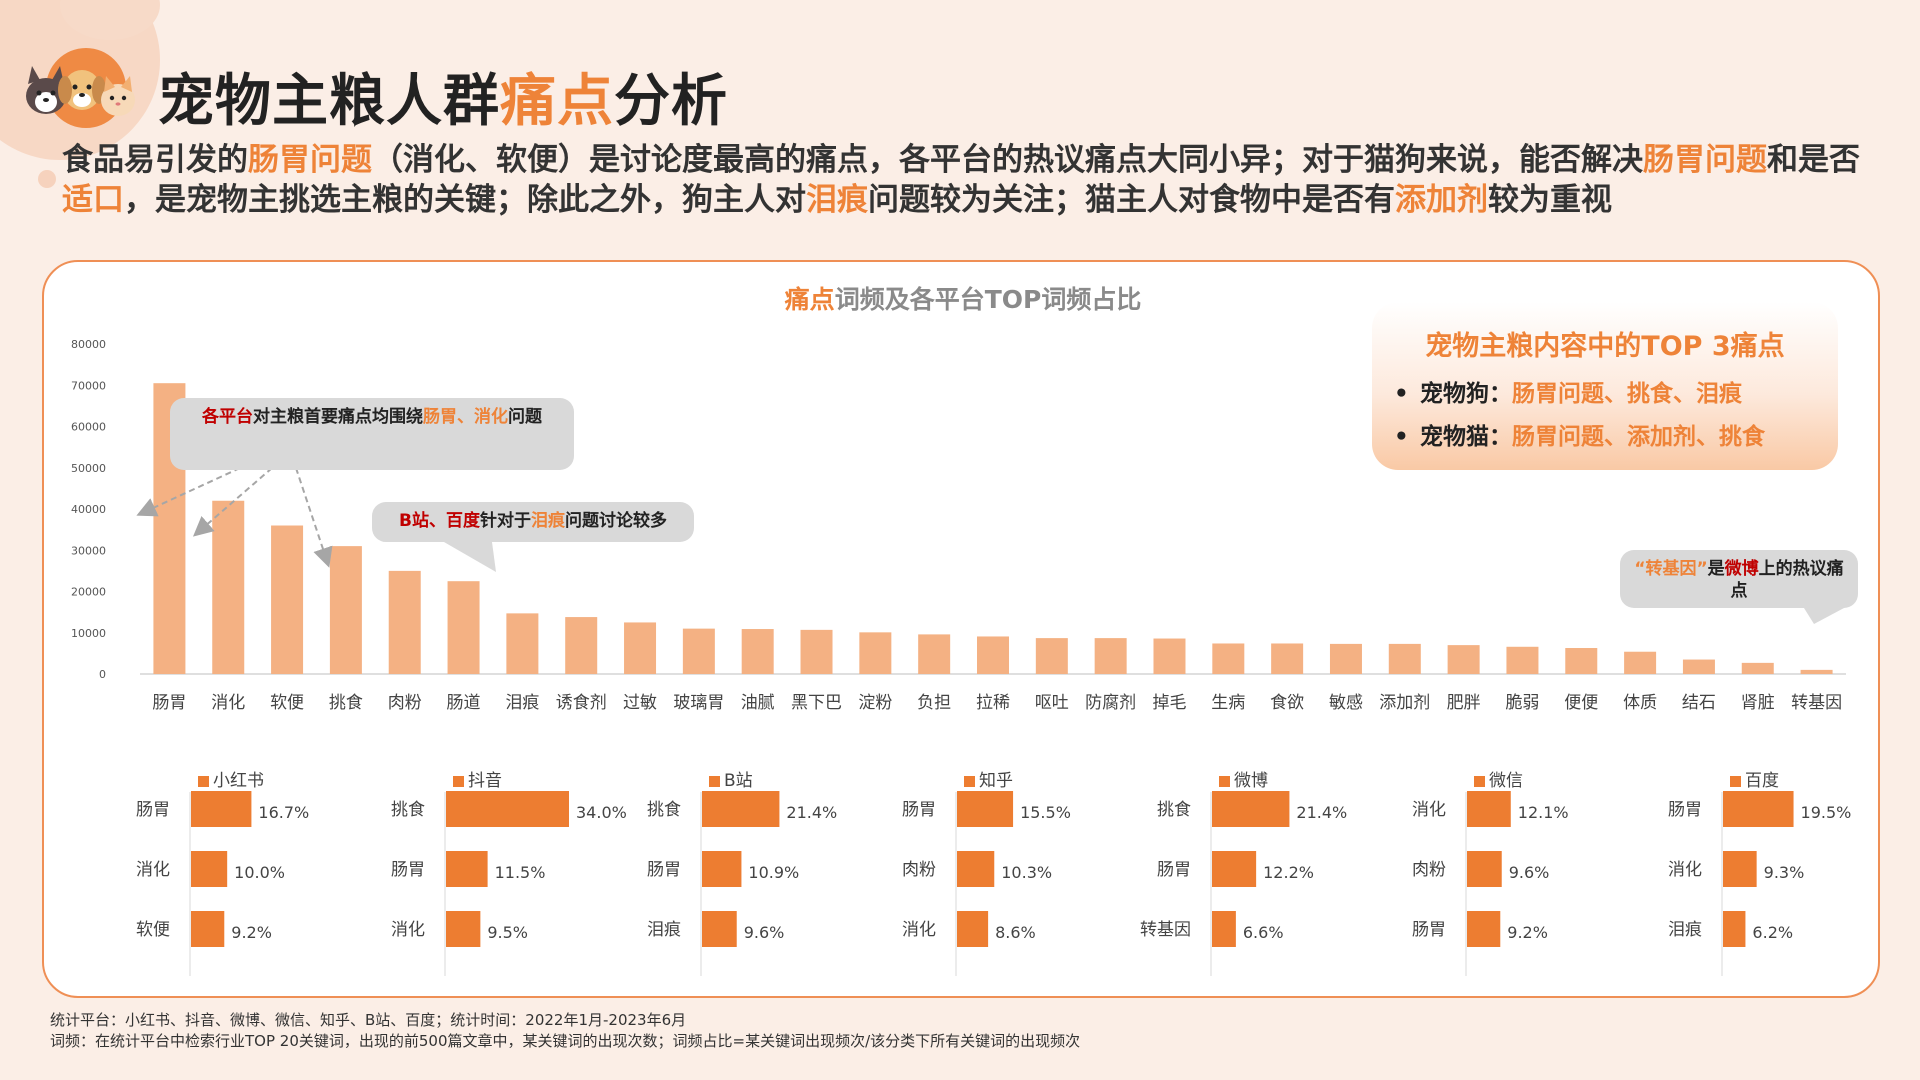 Image resolution: width=1920 pixels, height=1080 pixels. I want to click on top3-row-cat: • 宠物猫：肠胃问题、添加剂、挑食, so click(1579, 437).